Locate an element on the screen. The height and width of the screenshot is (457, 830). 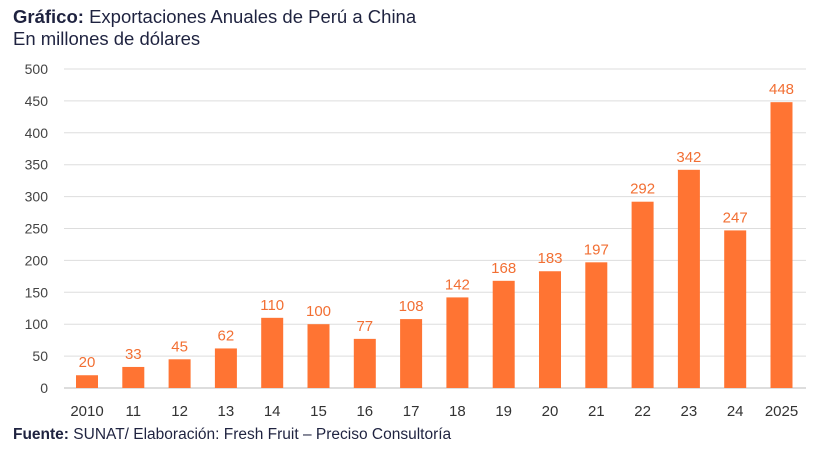
x-tick-label: 22 is located at coordinates (642, 411).